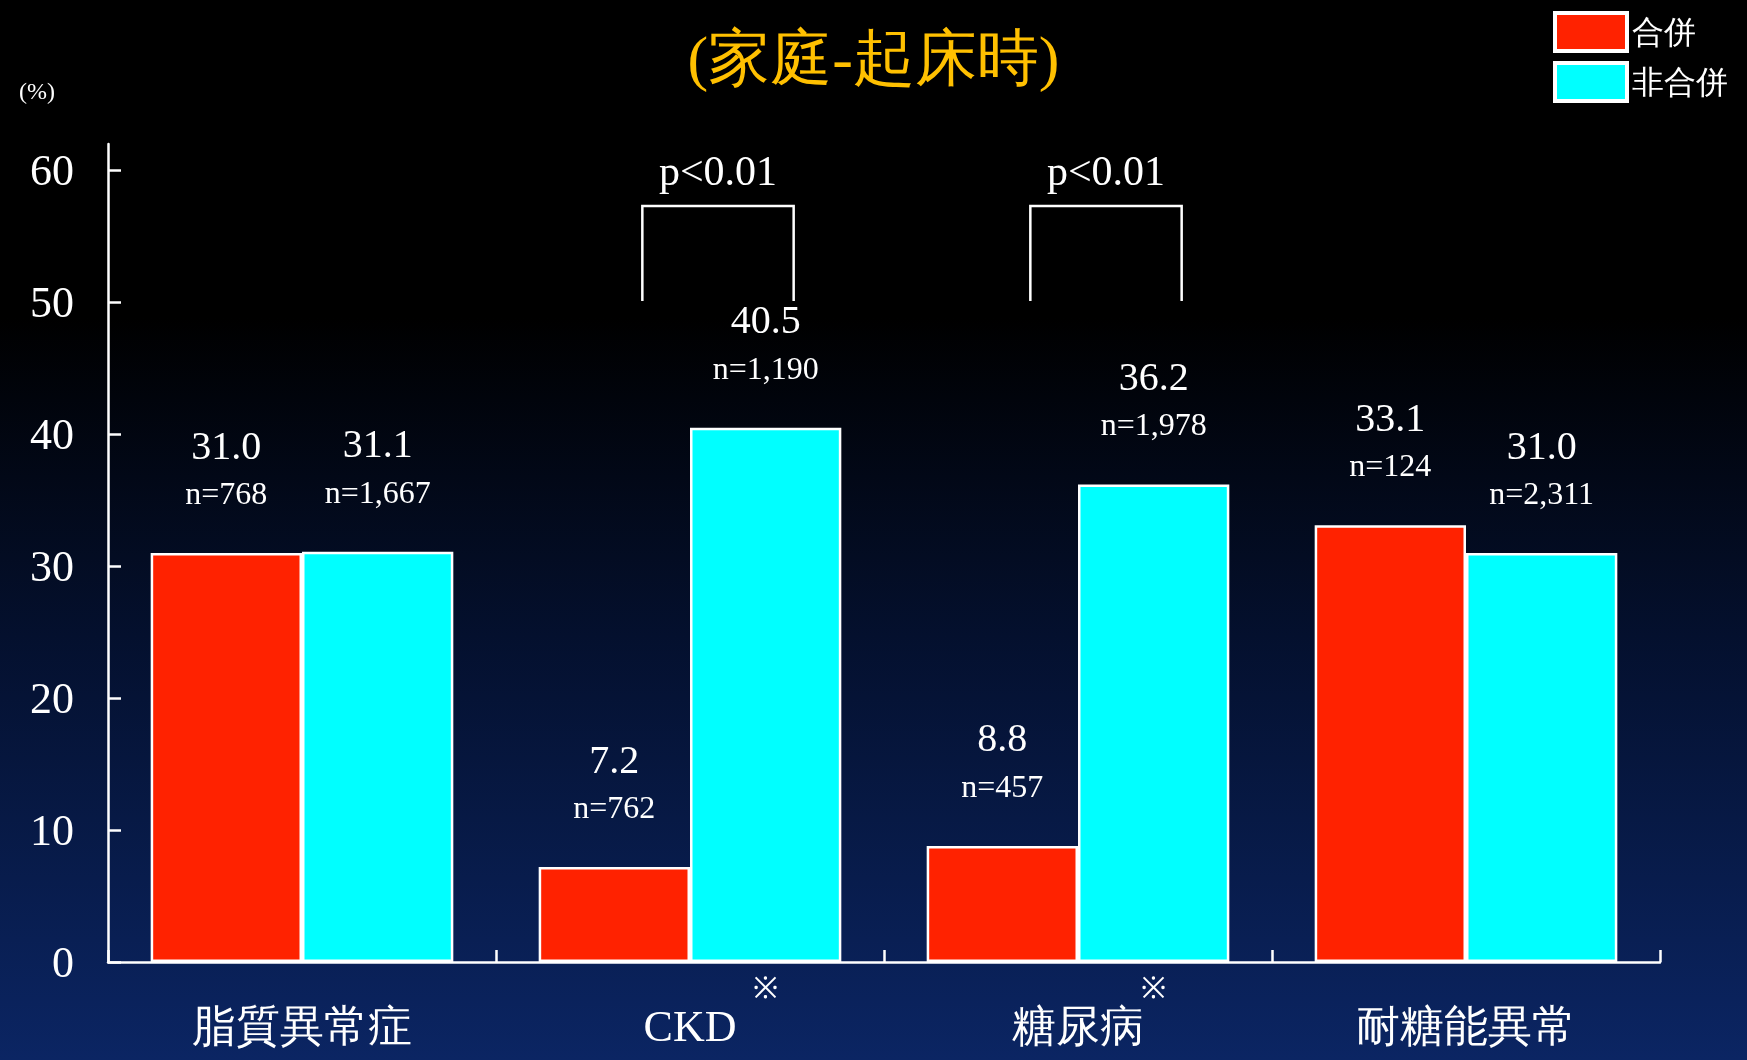 This screenshot has height=1060, width=1747. I want to click on y-axis-title: (%), so click(37, 91).